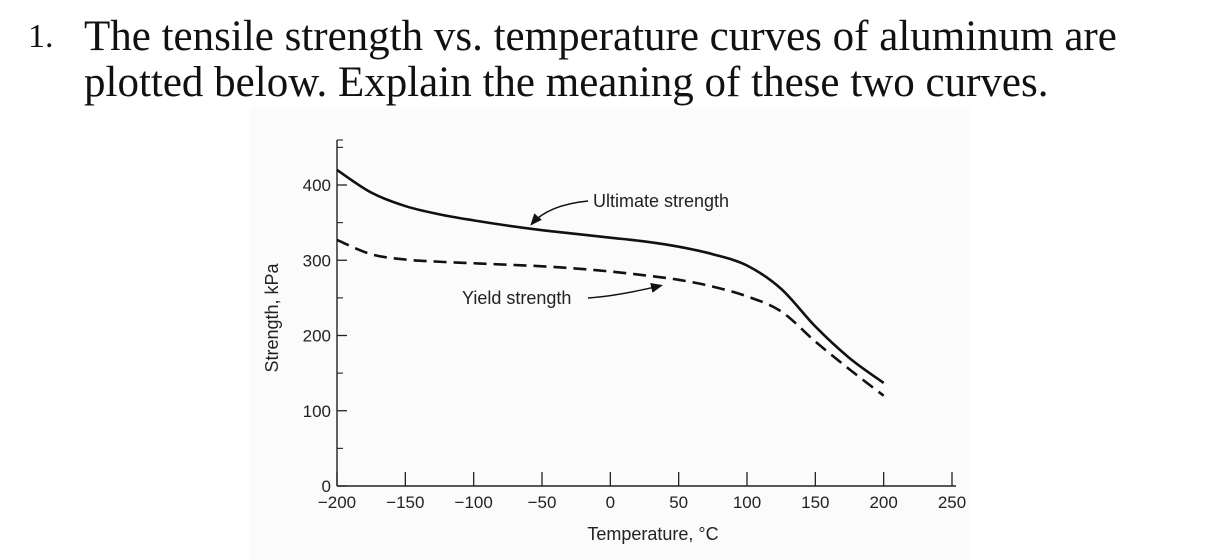  What do you see at coordinates (272, 317) in the screenshot?
I see `y-axis-label: Strength, kPa` at bounding box center [272, 317].